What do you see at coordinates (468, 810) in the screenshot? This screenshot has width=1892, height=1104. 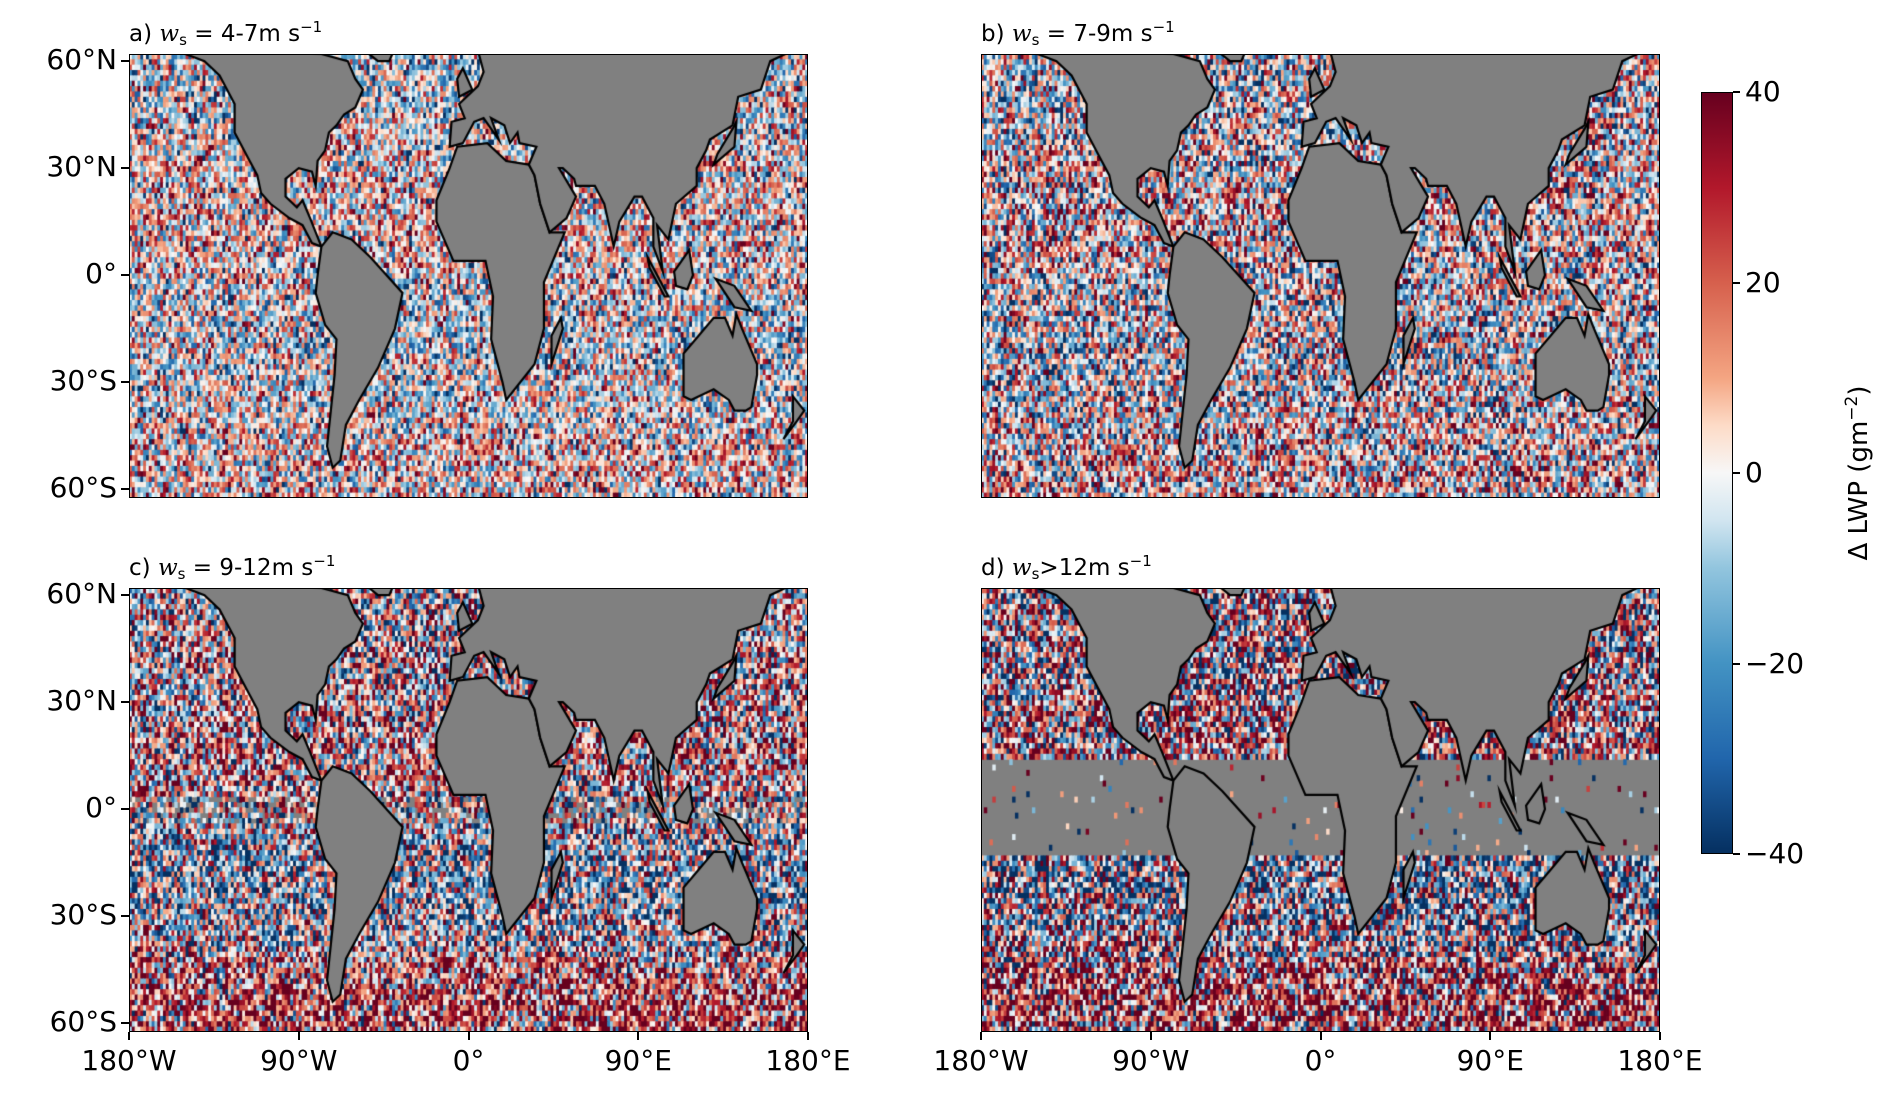 I see `lwp-map-c` at bounding box center [468, 810].